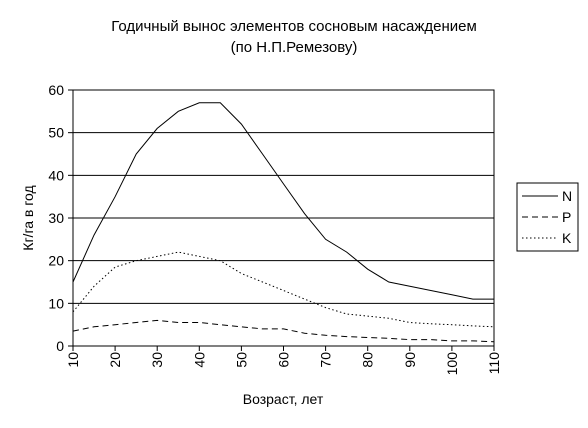 Image resolution: width=588 pixels, height=428 pixels. I want to click on legend-label-k: K, so click(567, 238).